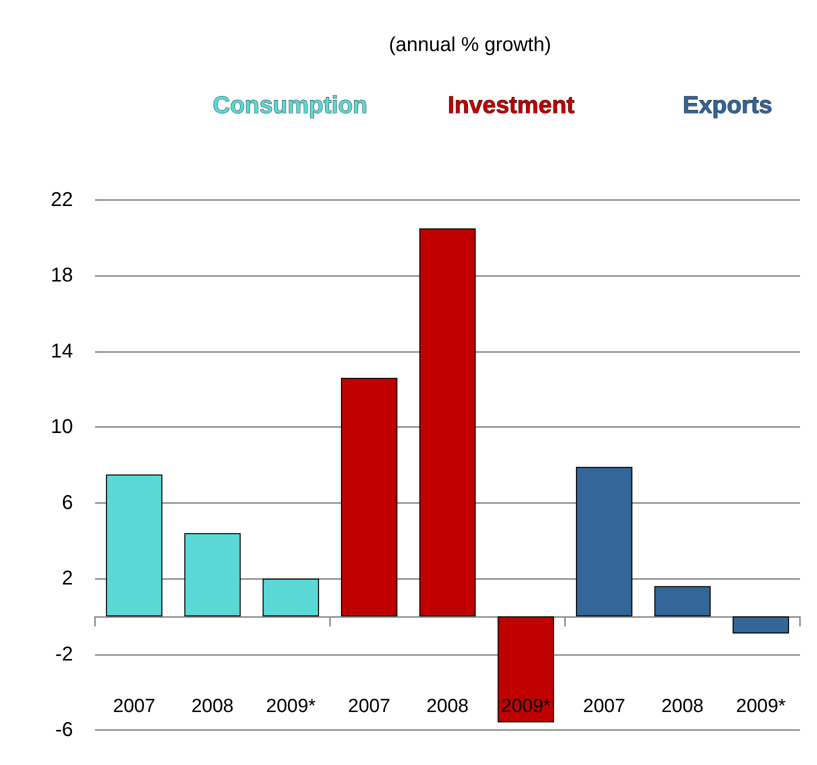  I want to click on y-tick-label: -6, so click(64, 730).